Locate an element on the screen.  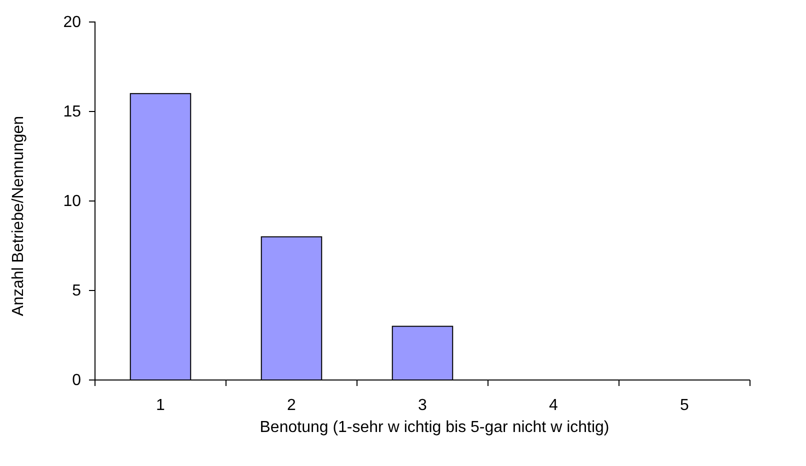
x-tick-label: 3 is located at coordinates (423, 405).